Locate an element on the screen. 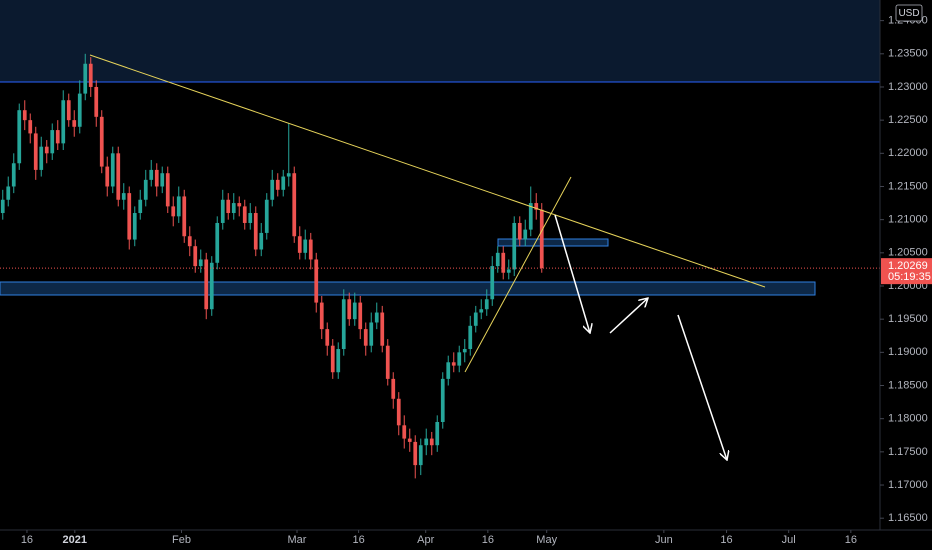 The image size is (932, 550). x-tick-label: Mar is located at coordinates (297, 540).